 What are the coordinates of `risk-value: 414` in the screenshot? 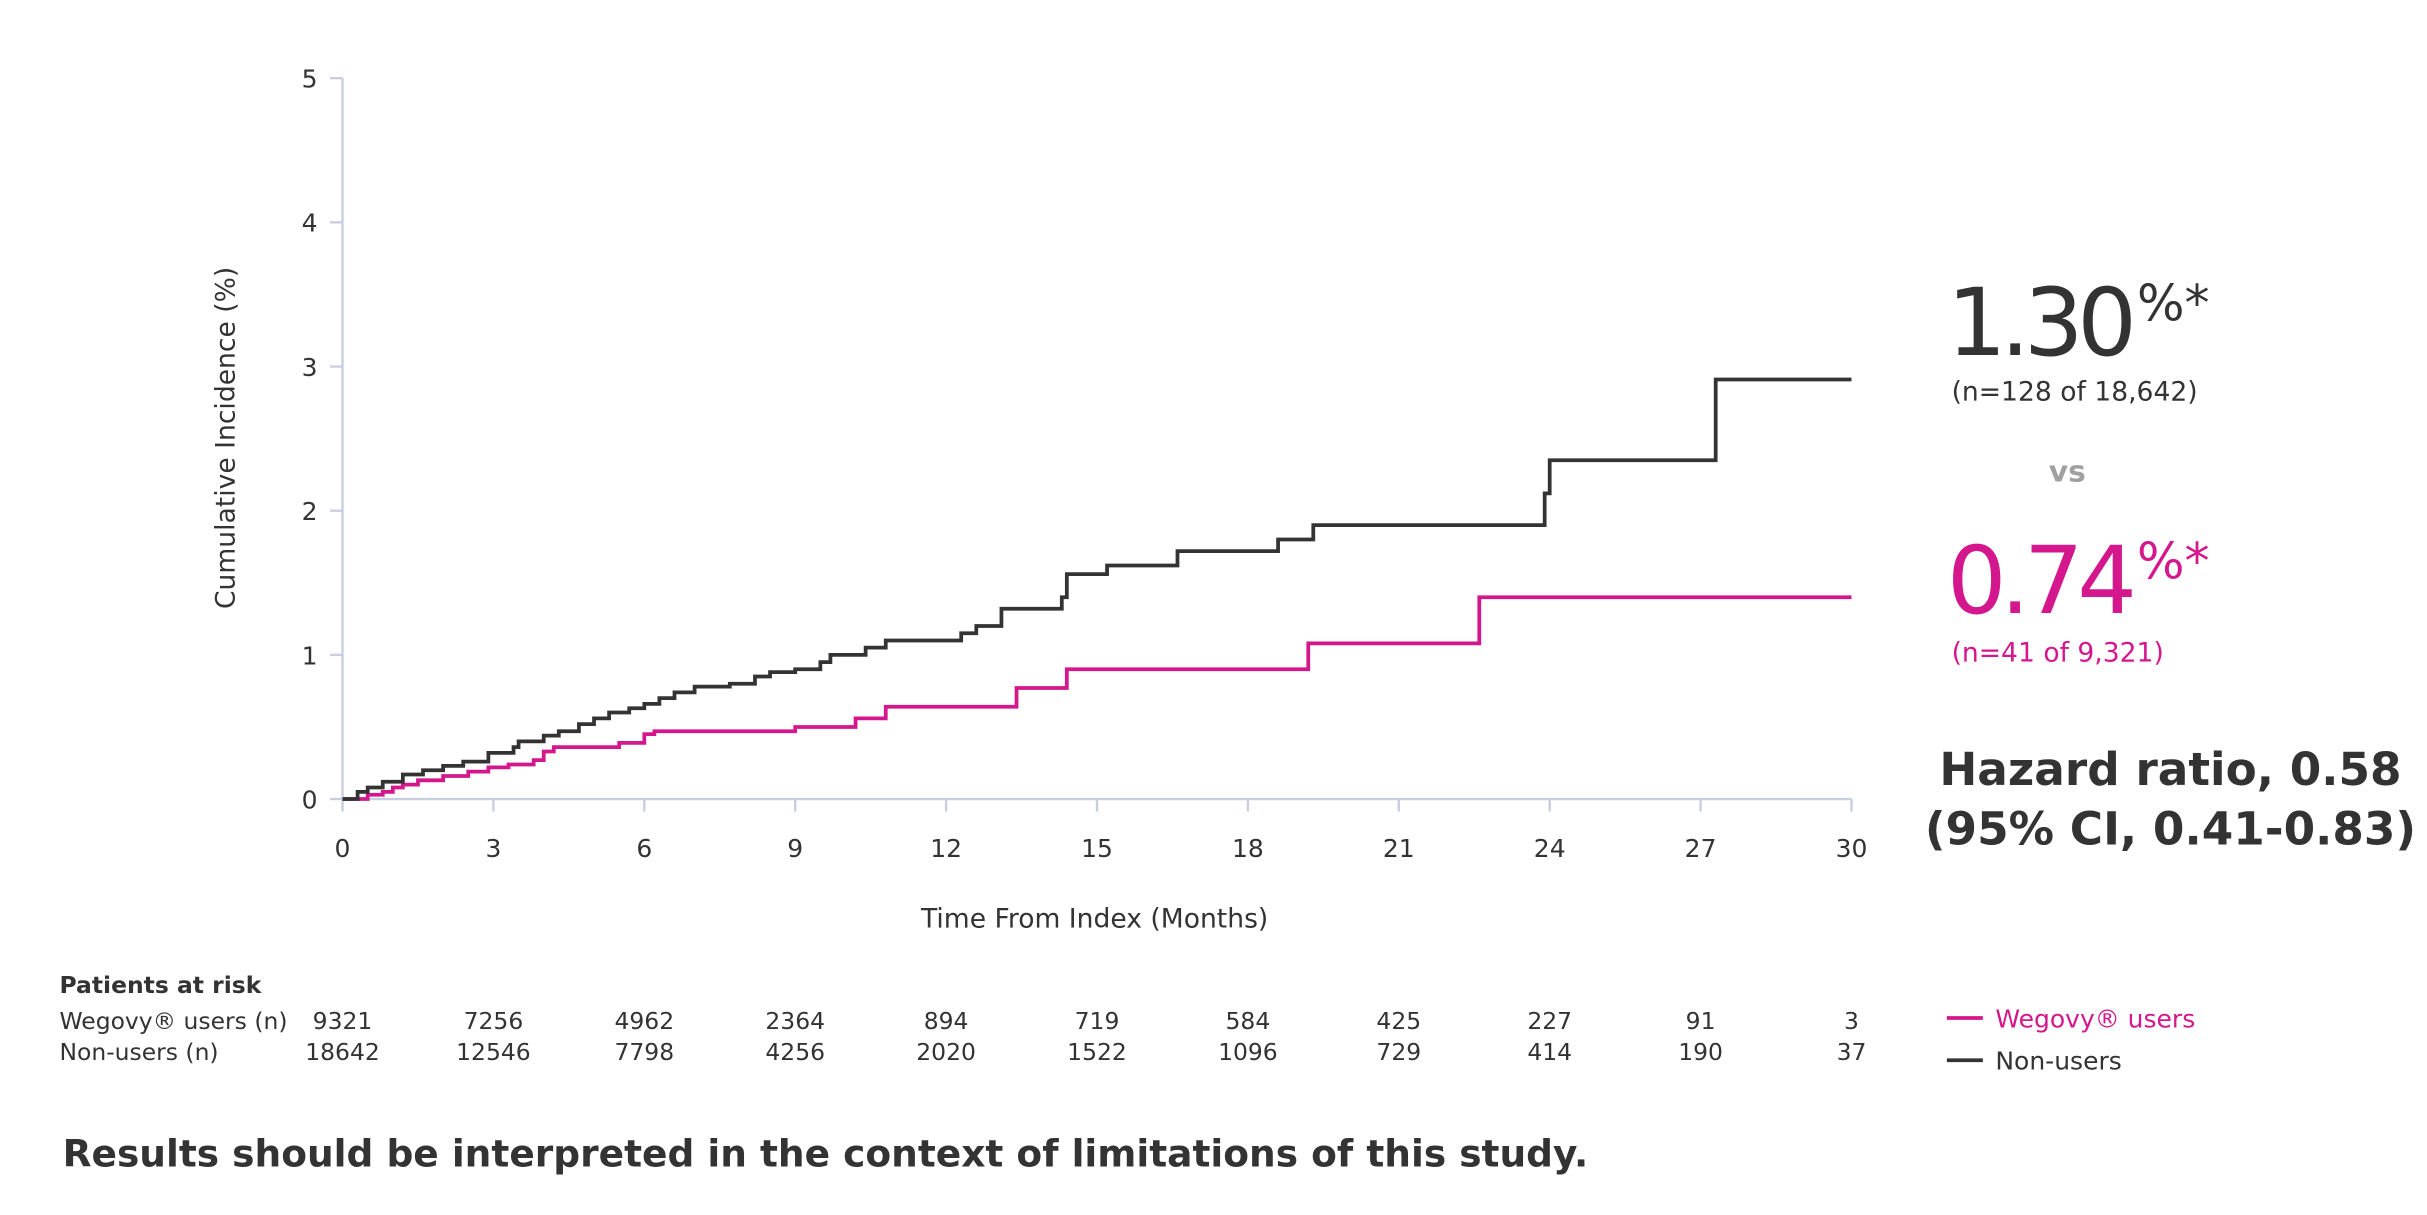 It's located at (1549, 1052).